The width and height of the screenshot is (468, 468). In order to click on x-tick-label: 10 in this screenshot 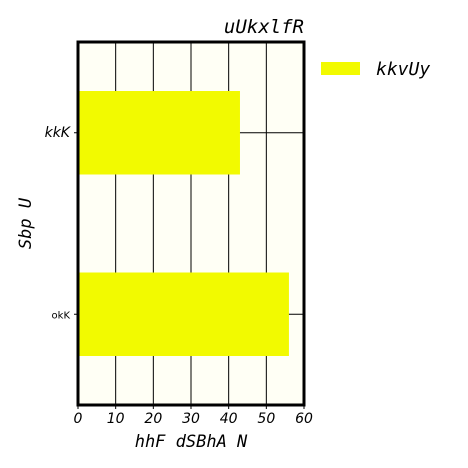, I will do `click(116, 419)`.